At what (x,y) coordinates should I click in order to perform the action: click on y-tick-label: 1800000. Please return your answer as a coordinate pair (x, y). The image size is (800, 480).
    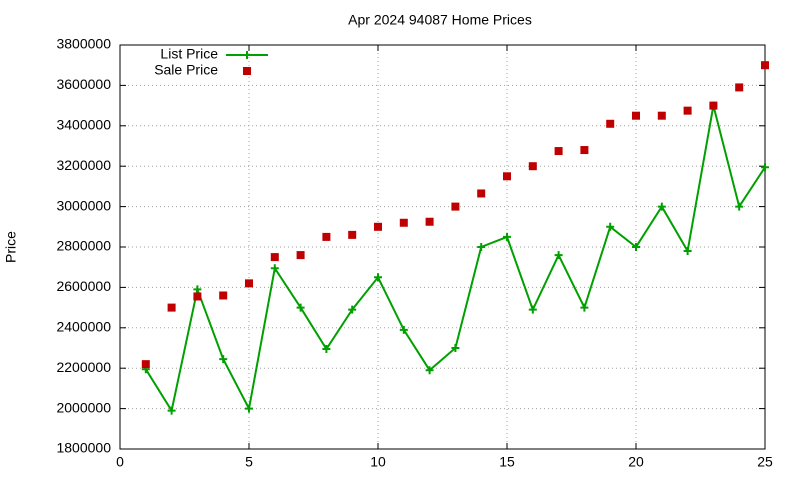
    Looking at the image, I should click on (83, 448).